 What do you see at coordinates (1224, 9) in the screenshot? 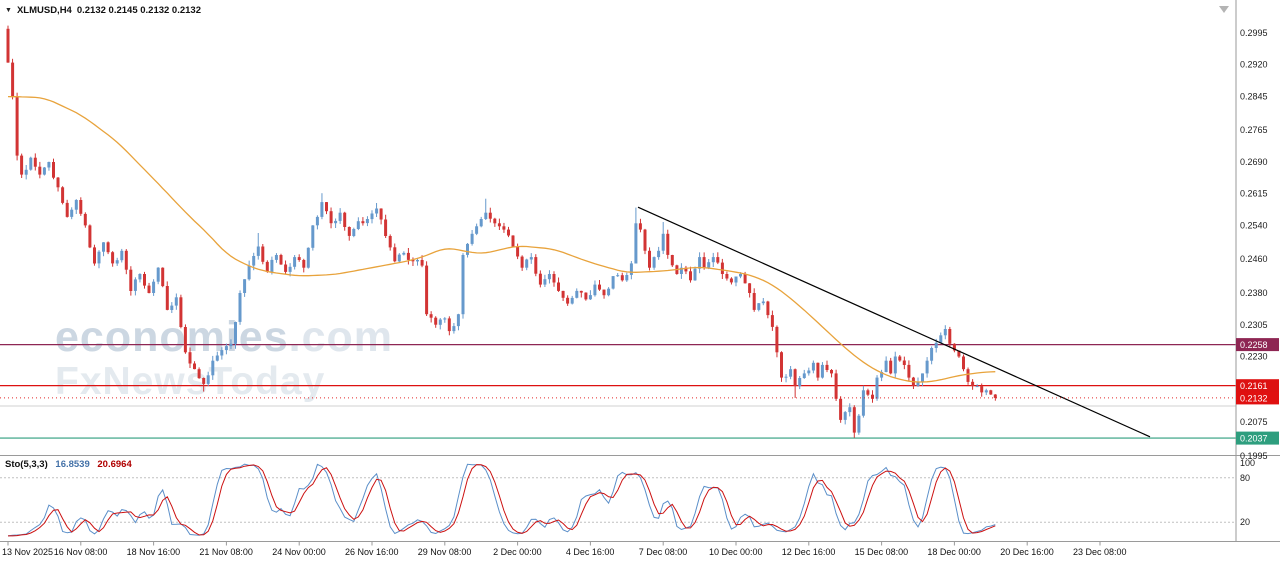
I see `chart-shift-marker-icon` at bounding box center [1224, 9].